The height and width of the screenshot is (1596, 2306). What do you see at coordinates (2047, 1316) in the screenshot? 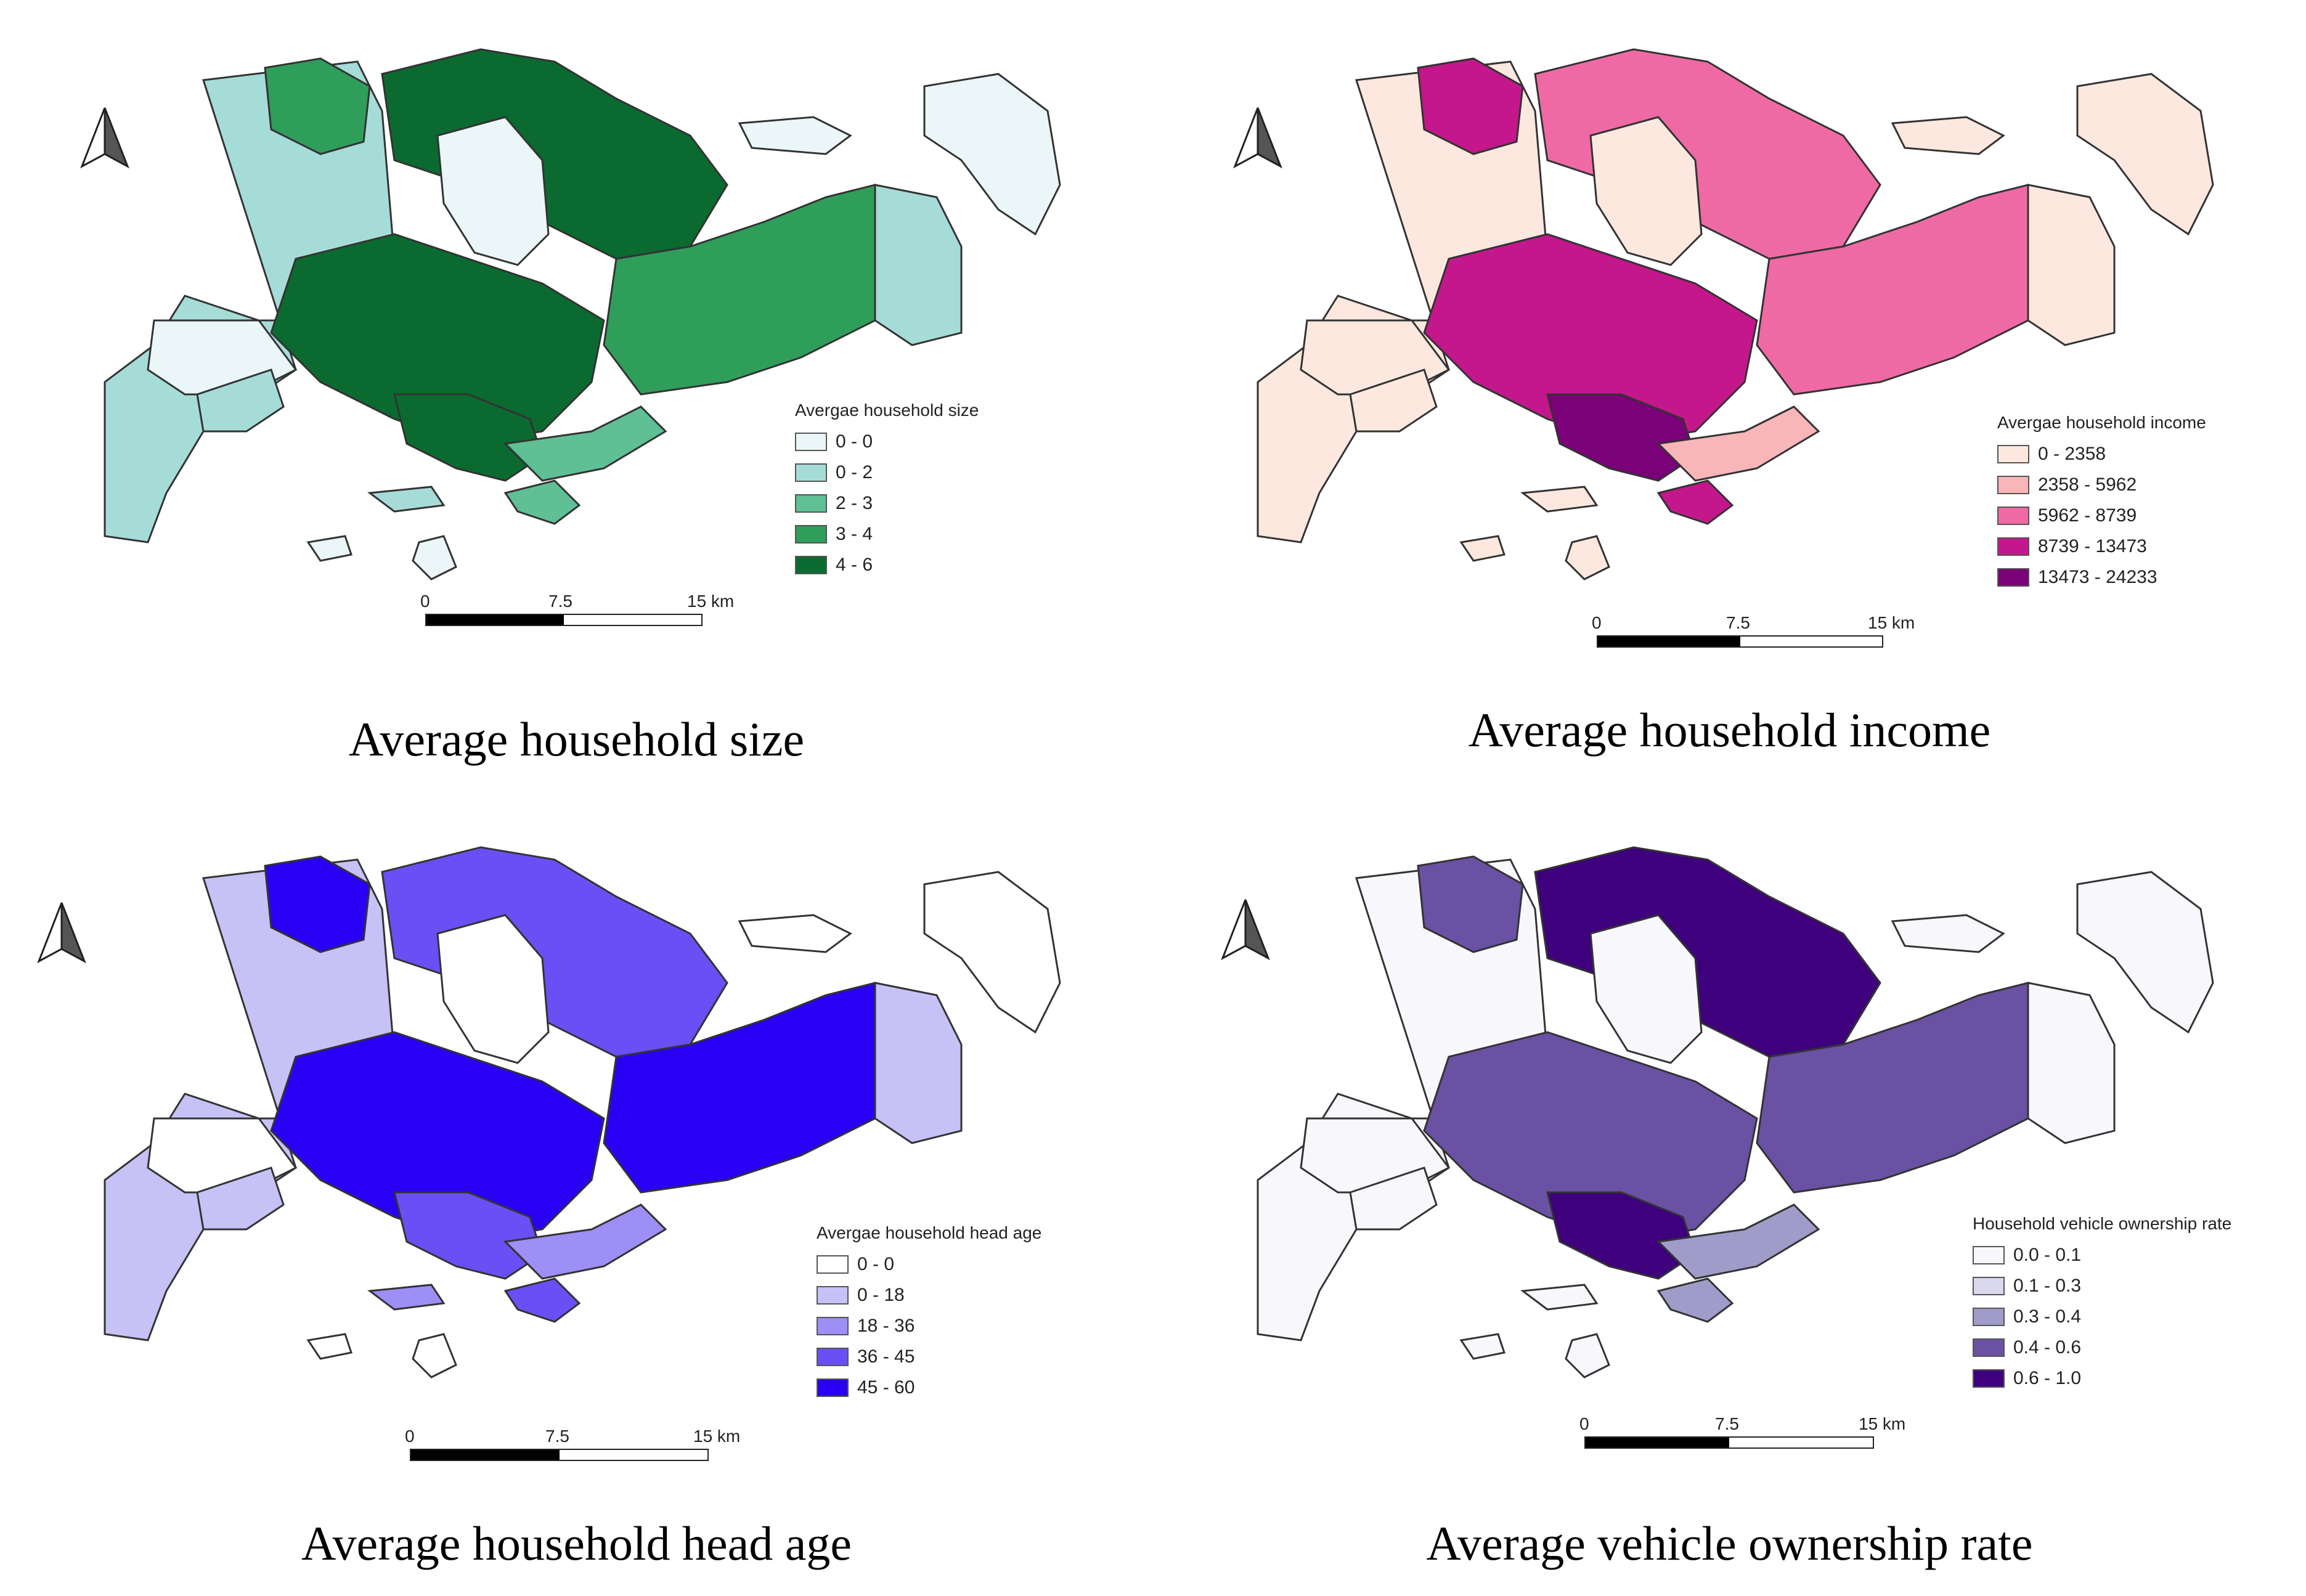
I see `legend-label: 0.3 - 0.4` at bounding box center [2047, 1316].